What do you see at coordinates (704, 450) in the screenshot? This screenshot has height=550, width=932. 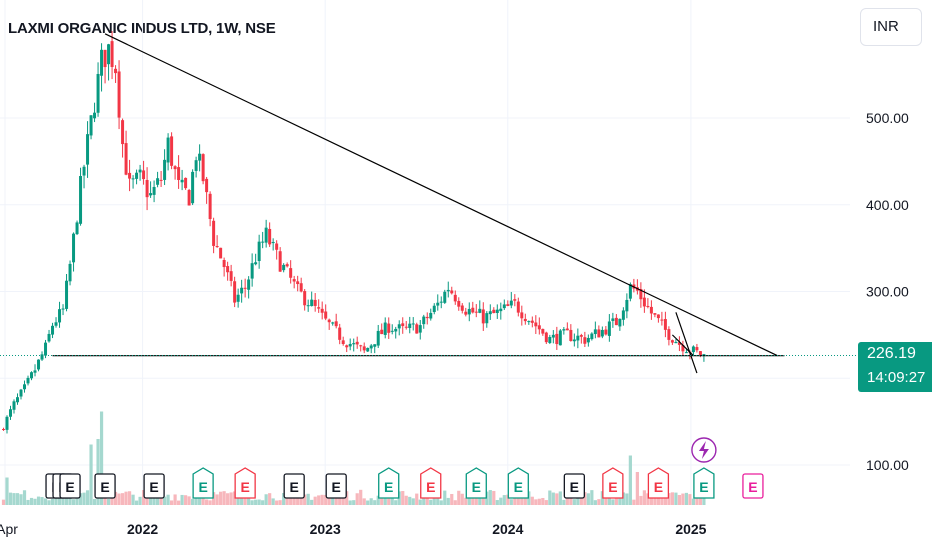 I see `lightning-icon` at bounding box center [704, 450].